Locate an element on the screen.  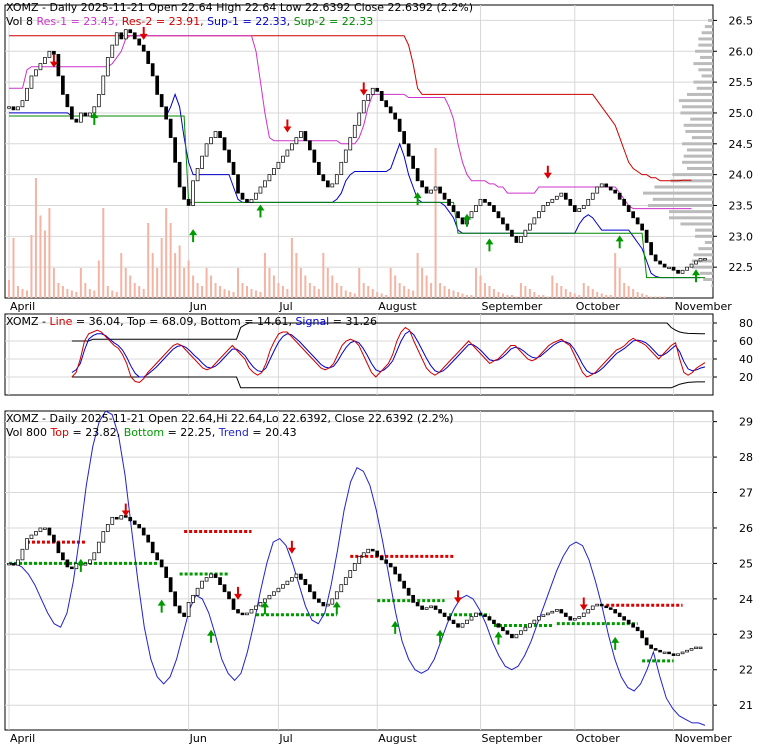
x-tick-label: August is located at coordinates (397, 738).